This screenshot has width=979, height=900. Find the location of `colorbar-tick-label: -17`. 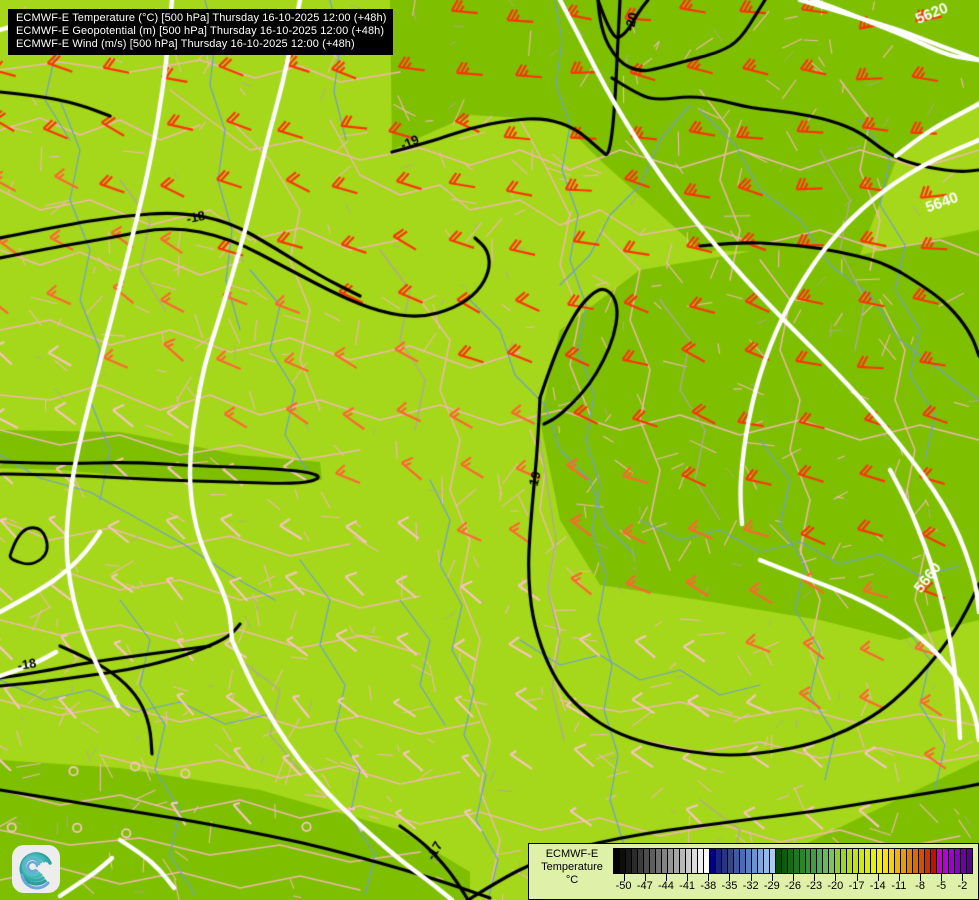

colorbar-tick-label: -17 is located at coordinates (856, 886).